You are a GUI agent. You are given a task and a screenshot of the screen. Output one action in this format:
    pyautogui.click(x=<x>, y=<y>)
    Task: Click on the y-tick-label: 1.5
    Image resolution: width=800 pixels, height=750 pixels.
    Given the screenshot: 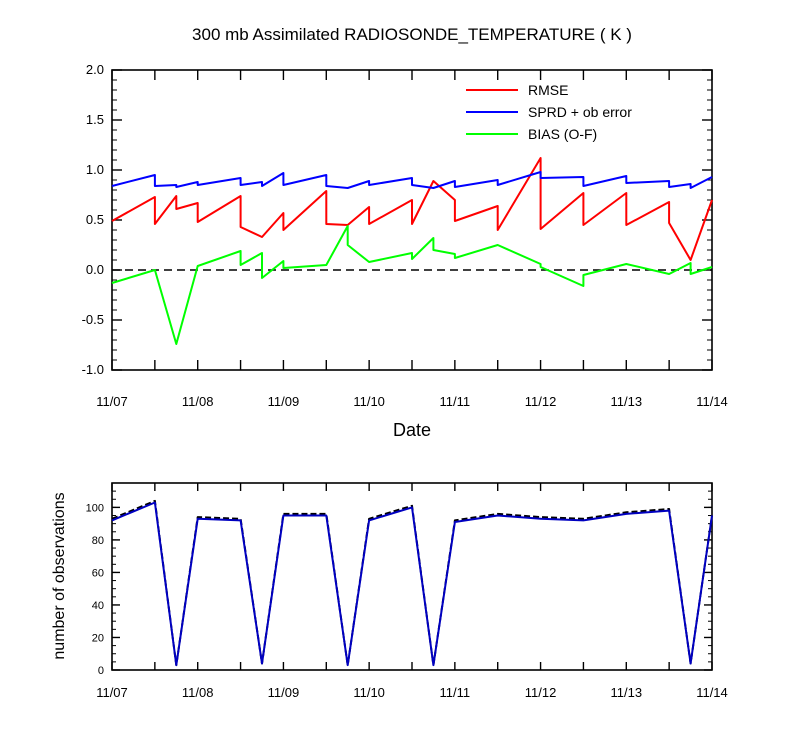 What is the action you would take?
    pyautogui.click(x=95, y=119)
    